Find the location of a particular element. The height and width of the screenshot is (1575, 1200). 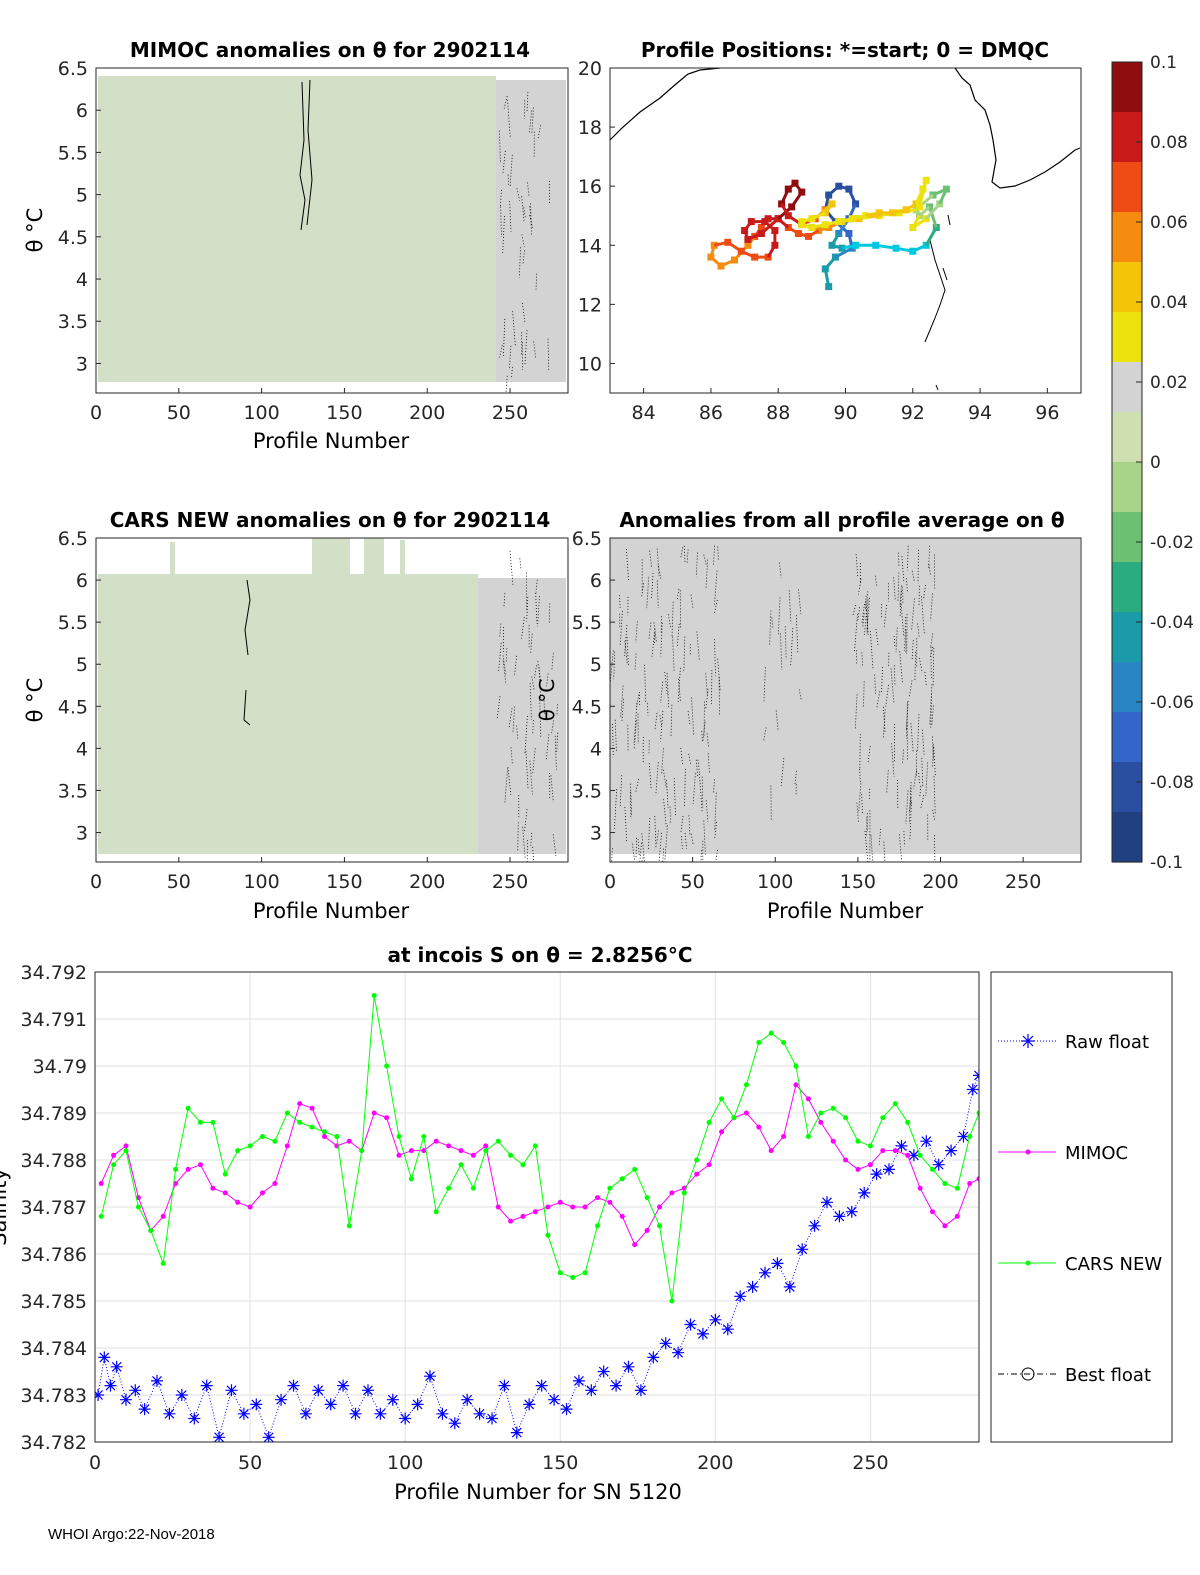

salinity-xlabel: Profile Number for SN 5120 is located at coordinates (538, 1492).